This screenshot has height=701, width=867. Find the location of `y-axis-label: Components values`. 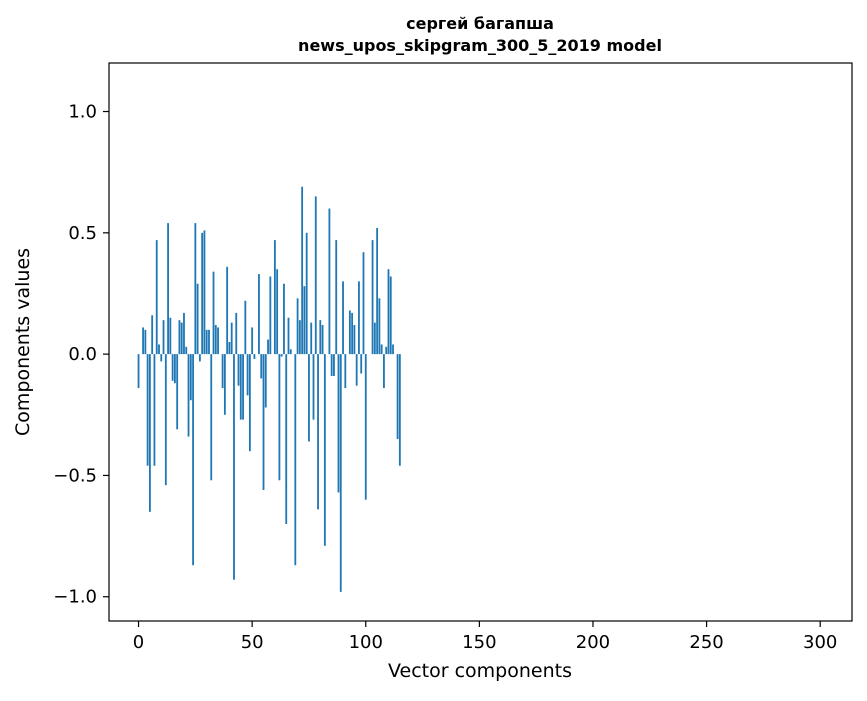

y-axis-label: Components values is located at coordinates (23, 342).